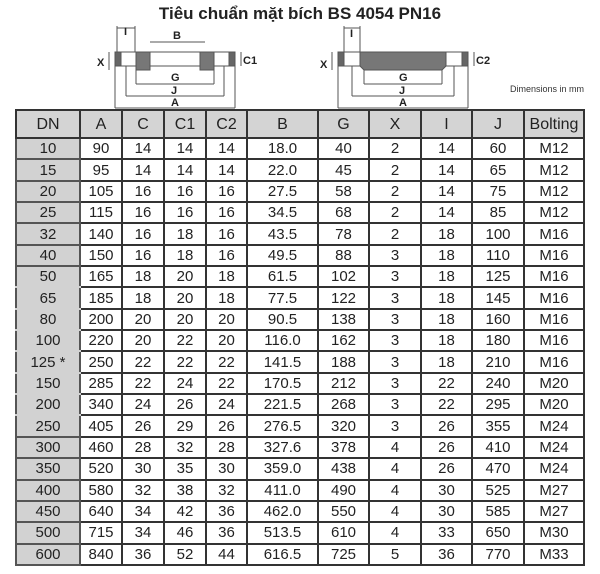 This screenshot has width=600, height=574. Describe the element at coordinates (48, 277) in the screenshot. I see `dn-cell: 50` at that location.